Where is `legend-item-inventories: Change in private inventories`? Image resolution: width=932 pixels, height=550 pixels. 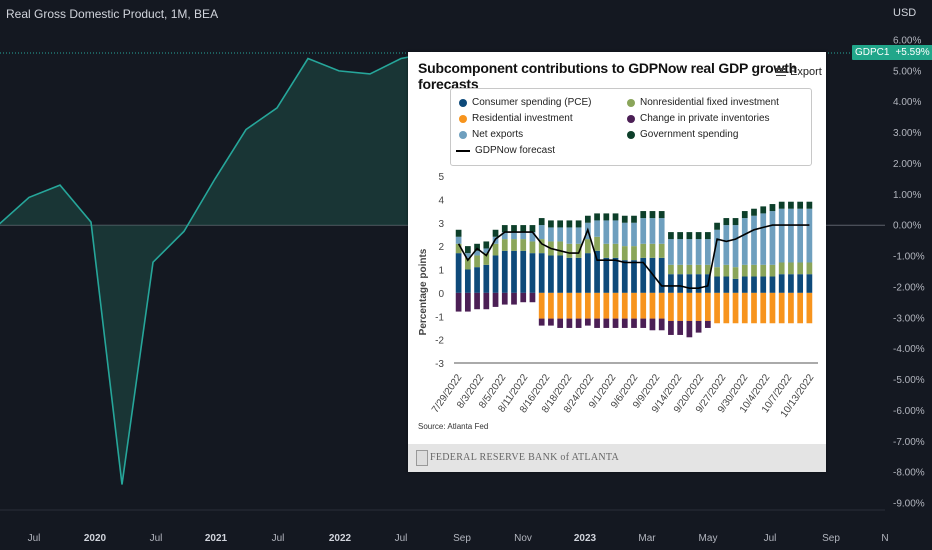 legend-item-inventories: Change in private inventories is located at coordinates (698, 118).